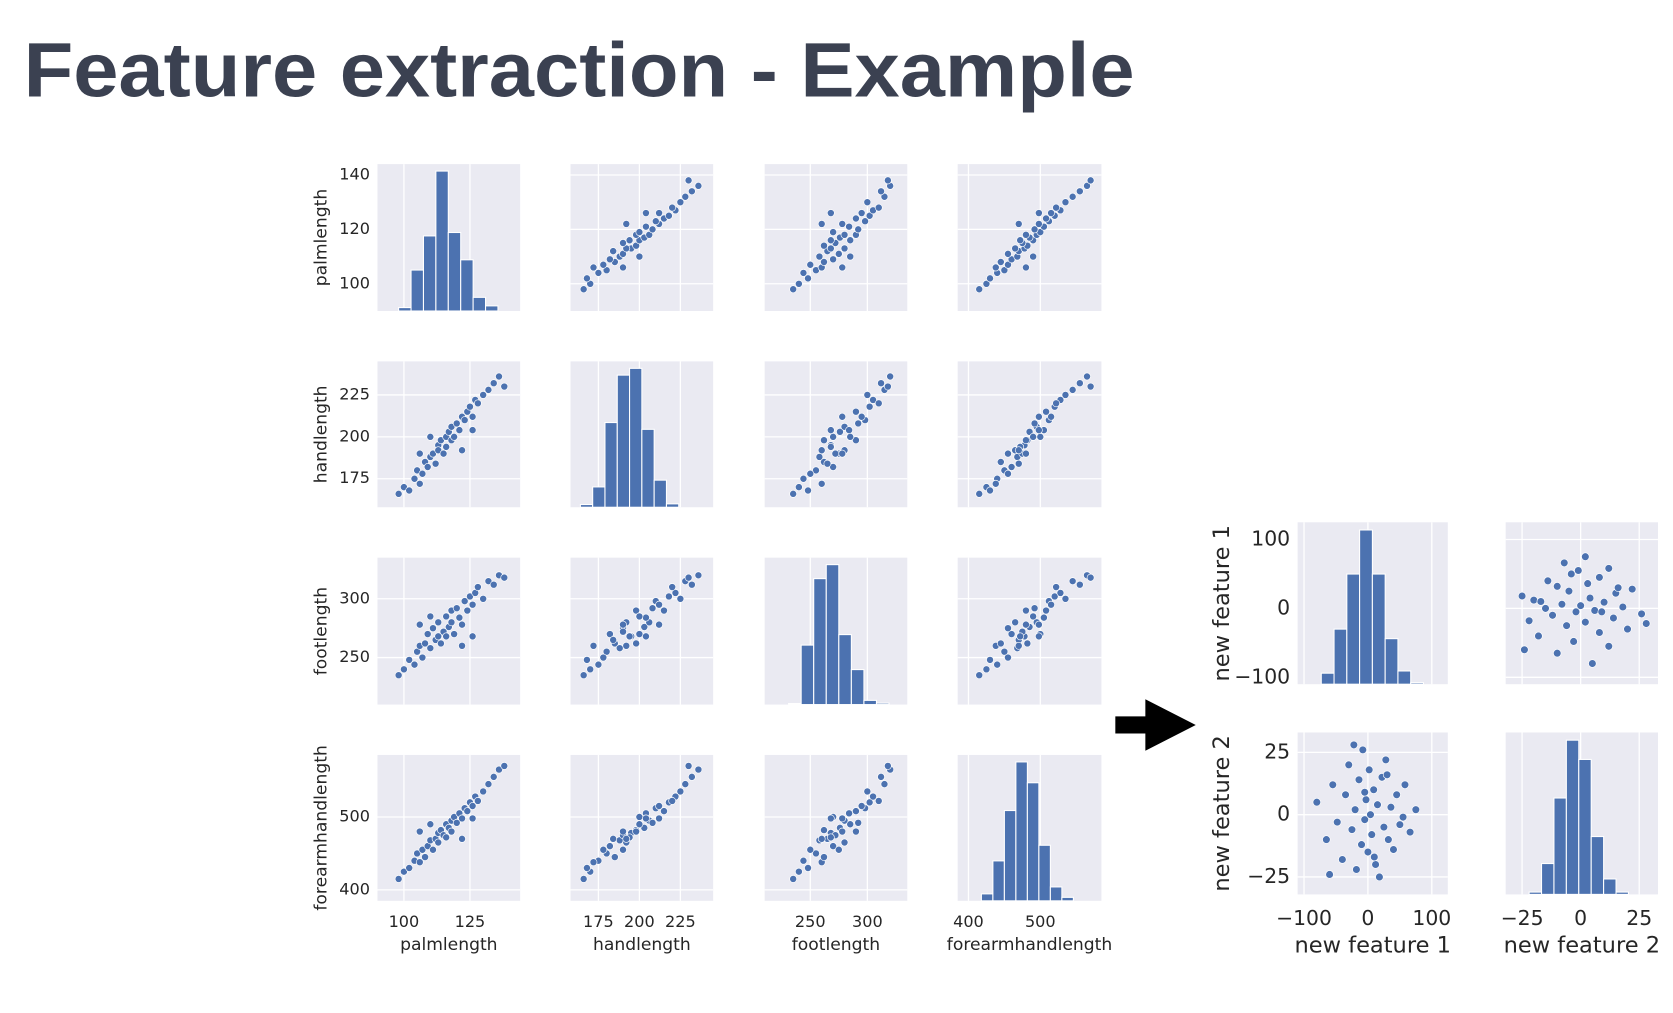 The image size is (1673, 1013). Describe the element at coordinates (449, 631) in the screenshot. I see `panel` at that location.